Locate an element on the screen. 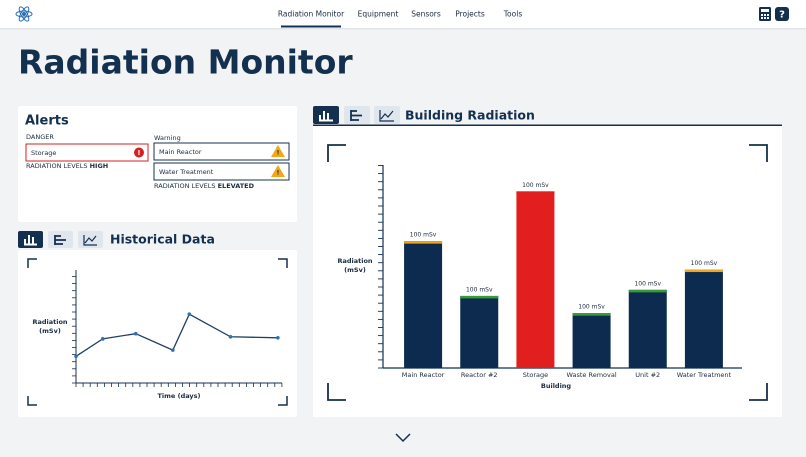  navbar is located at coordinates (403, 14).